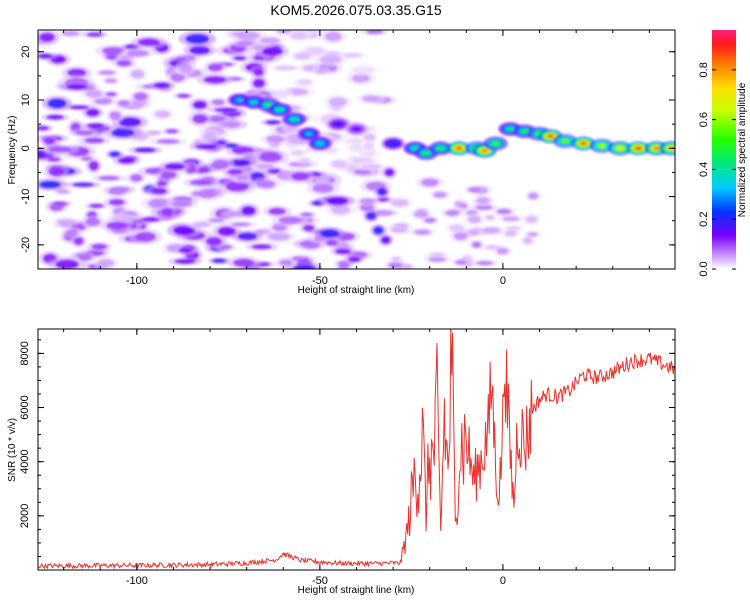  Describe the element at coordinates (704, 268) in the screenshot. I see `colorbar-tick-label: 0.0` at that location.